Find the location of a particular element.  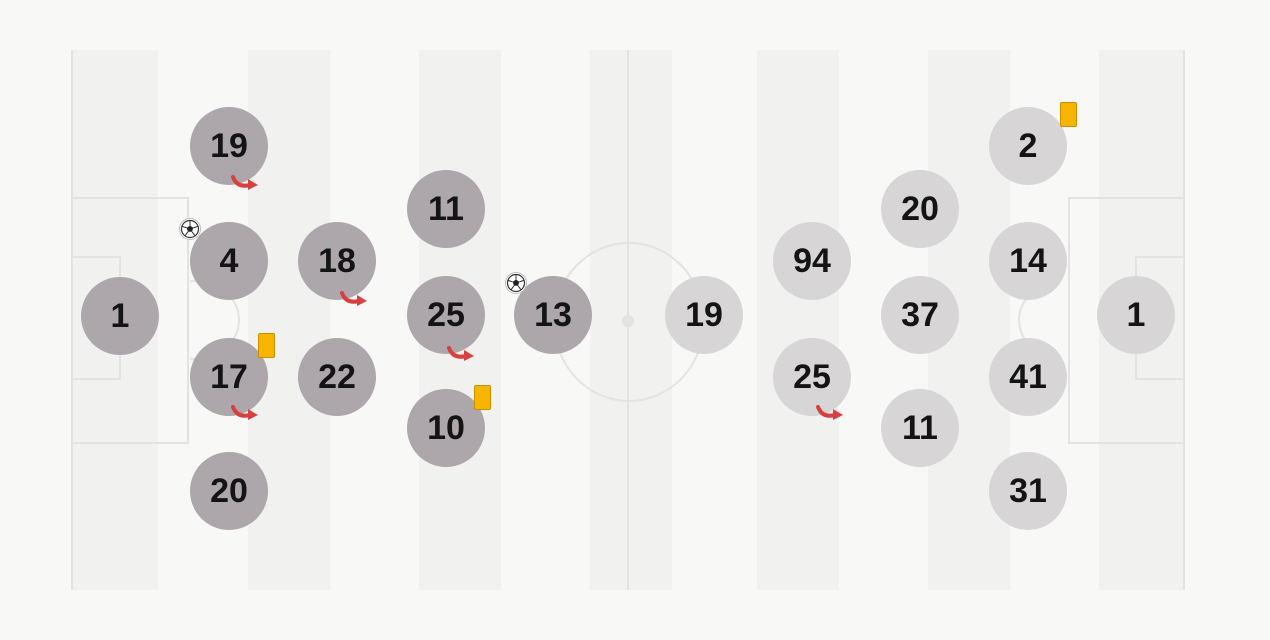

away-player-94: 94 is located at coordinates (812, 261).